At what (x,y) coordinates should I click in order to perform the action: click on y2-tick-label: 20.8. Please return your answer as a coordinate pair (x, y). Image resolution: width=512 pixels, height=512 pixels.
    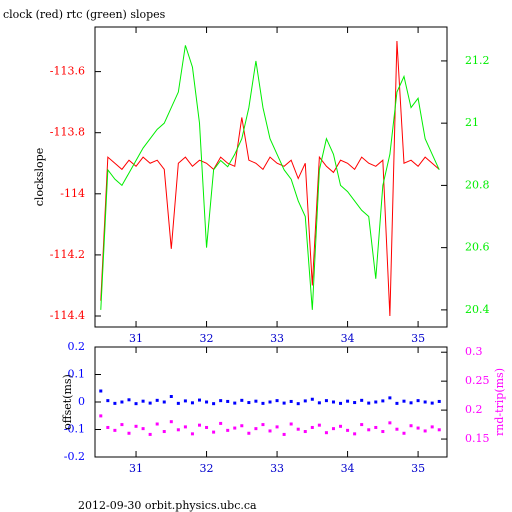
    Looking at the image, I should click on (477, 184).